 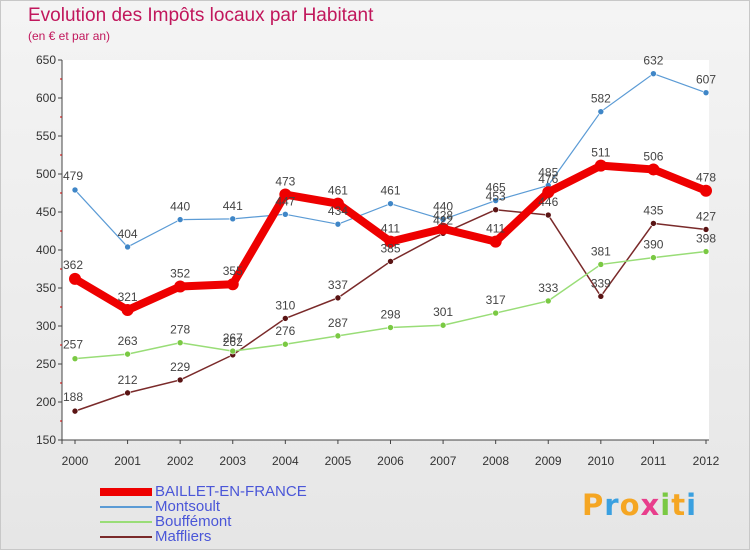 I want to click on data-label: 212, so click(x=128, y=380).